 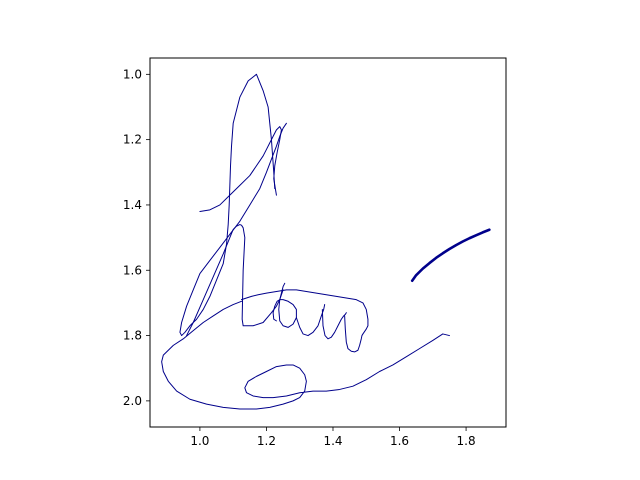 I want to click on y-tick-label: 1.0, so click(x=132, y=74).